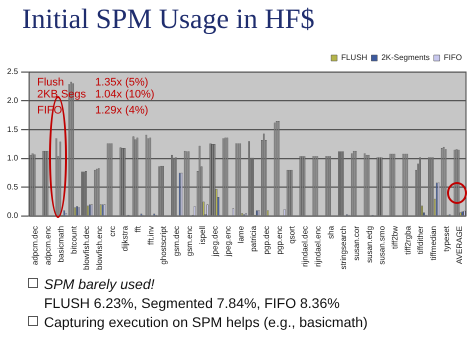  I want to click on x-tick-label: lame, so click(241, 234).